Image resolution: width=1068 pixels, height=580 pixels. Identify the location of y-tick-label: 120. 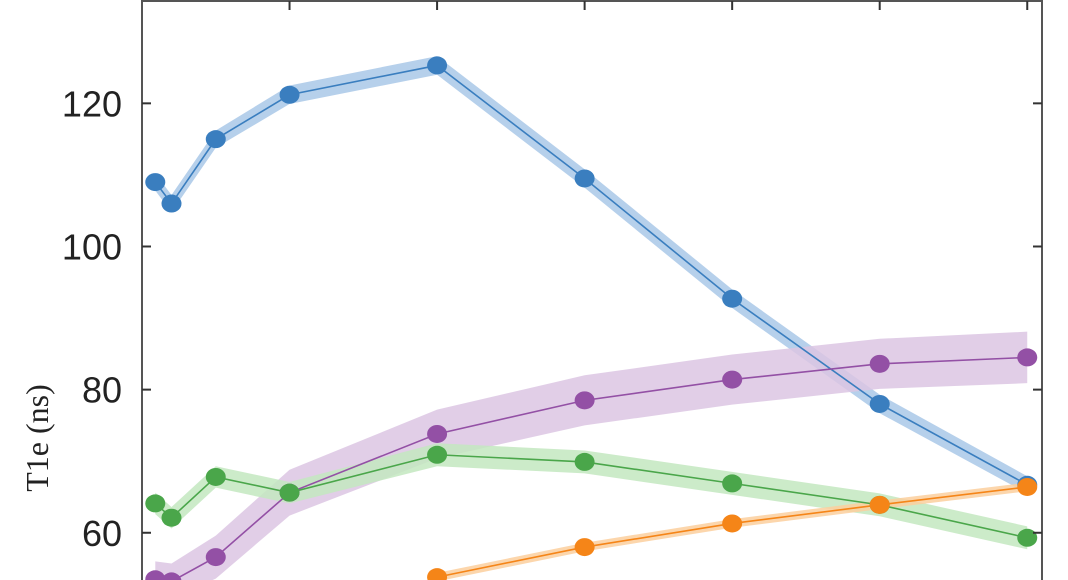
(92, 103).